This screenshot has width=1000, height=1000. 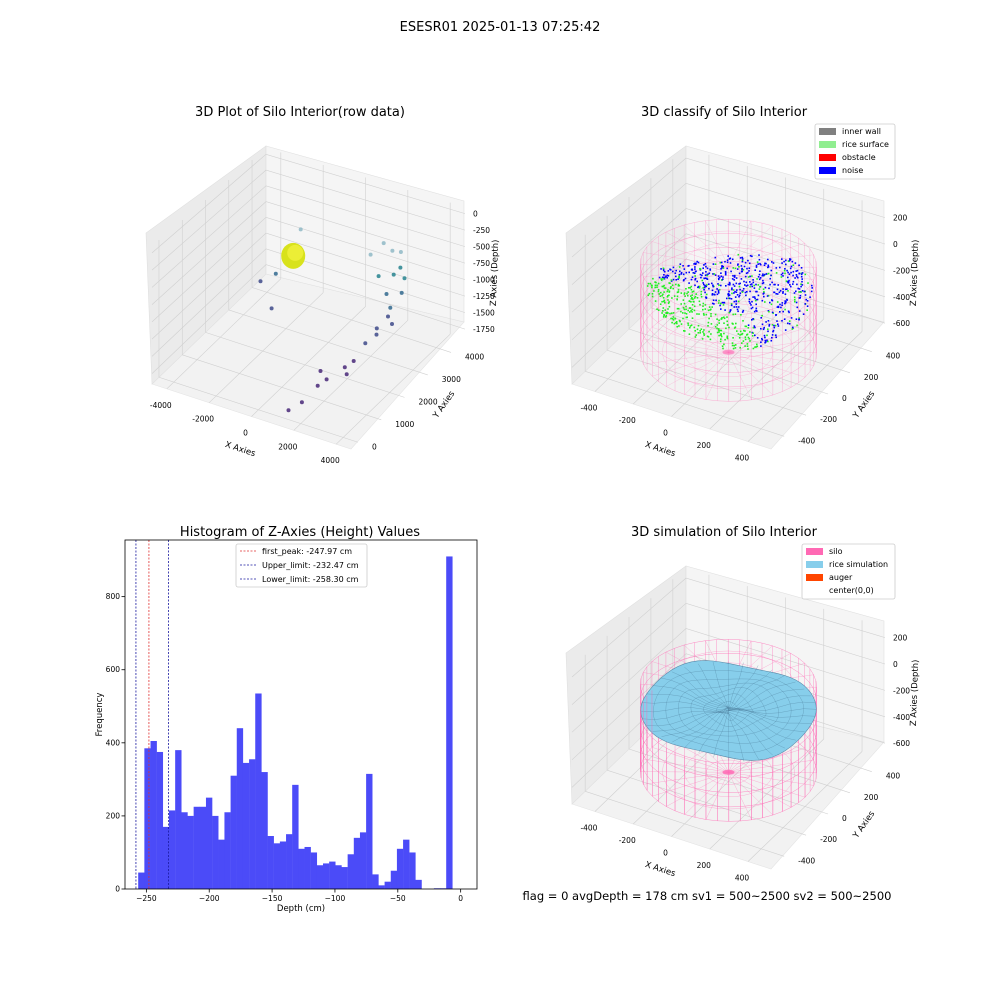 I want to click on legend-swatch-rice-surface, so click(x=827, y=144).